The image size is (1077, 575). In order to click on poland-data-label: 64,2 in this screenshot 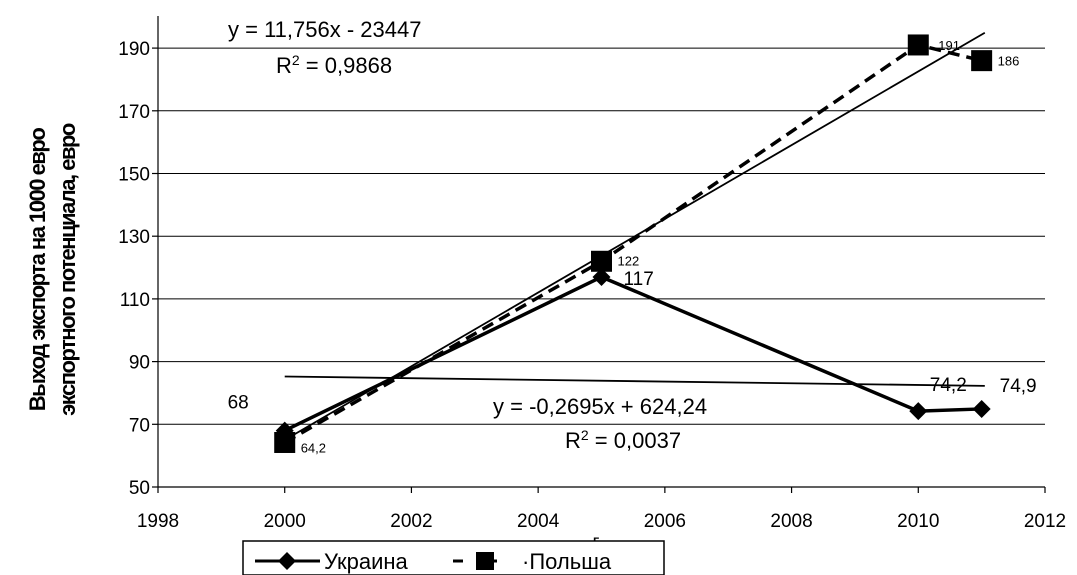, I will do `click(313, 447)`.